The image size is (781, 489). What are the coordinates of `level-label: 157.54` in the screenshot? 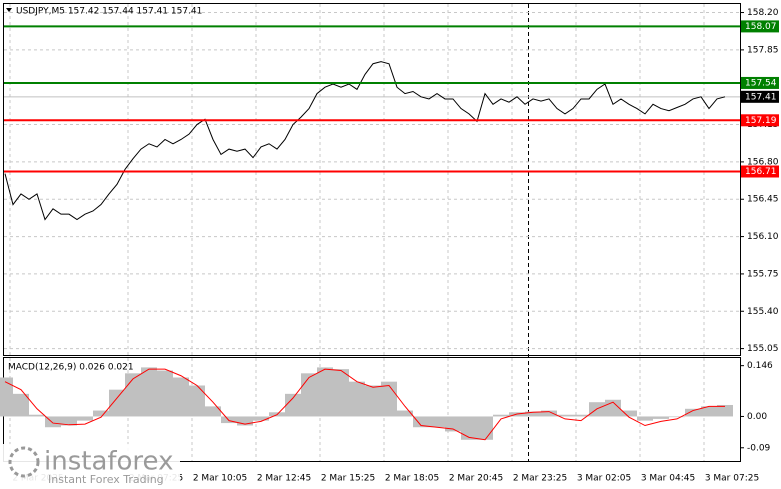 It's located at (761, 83).